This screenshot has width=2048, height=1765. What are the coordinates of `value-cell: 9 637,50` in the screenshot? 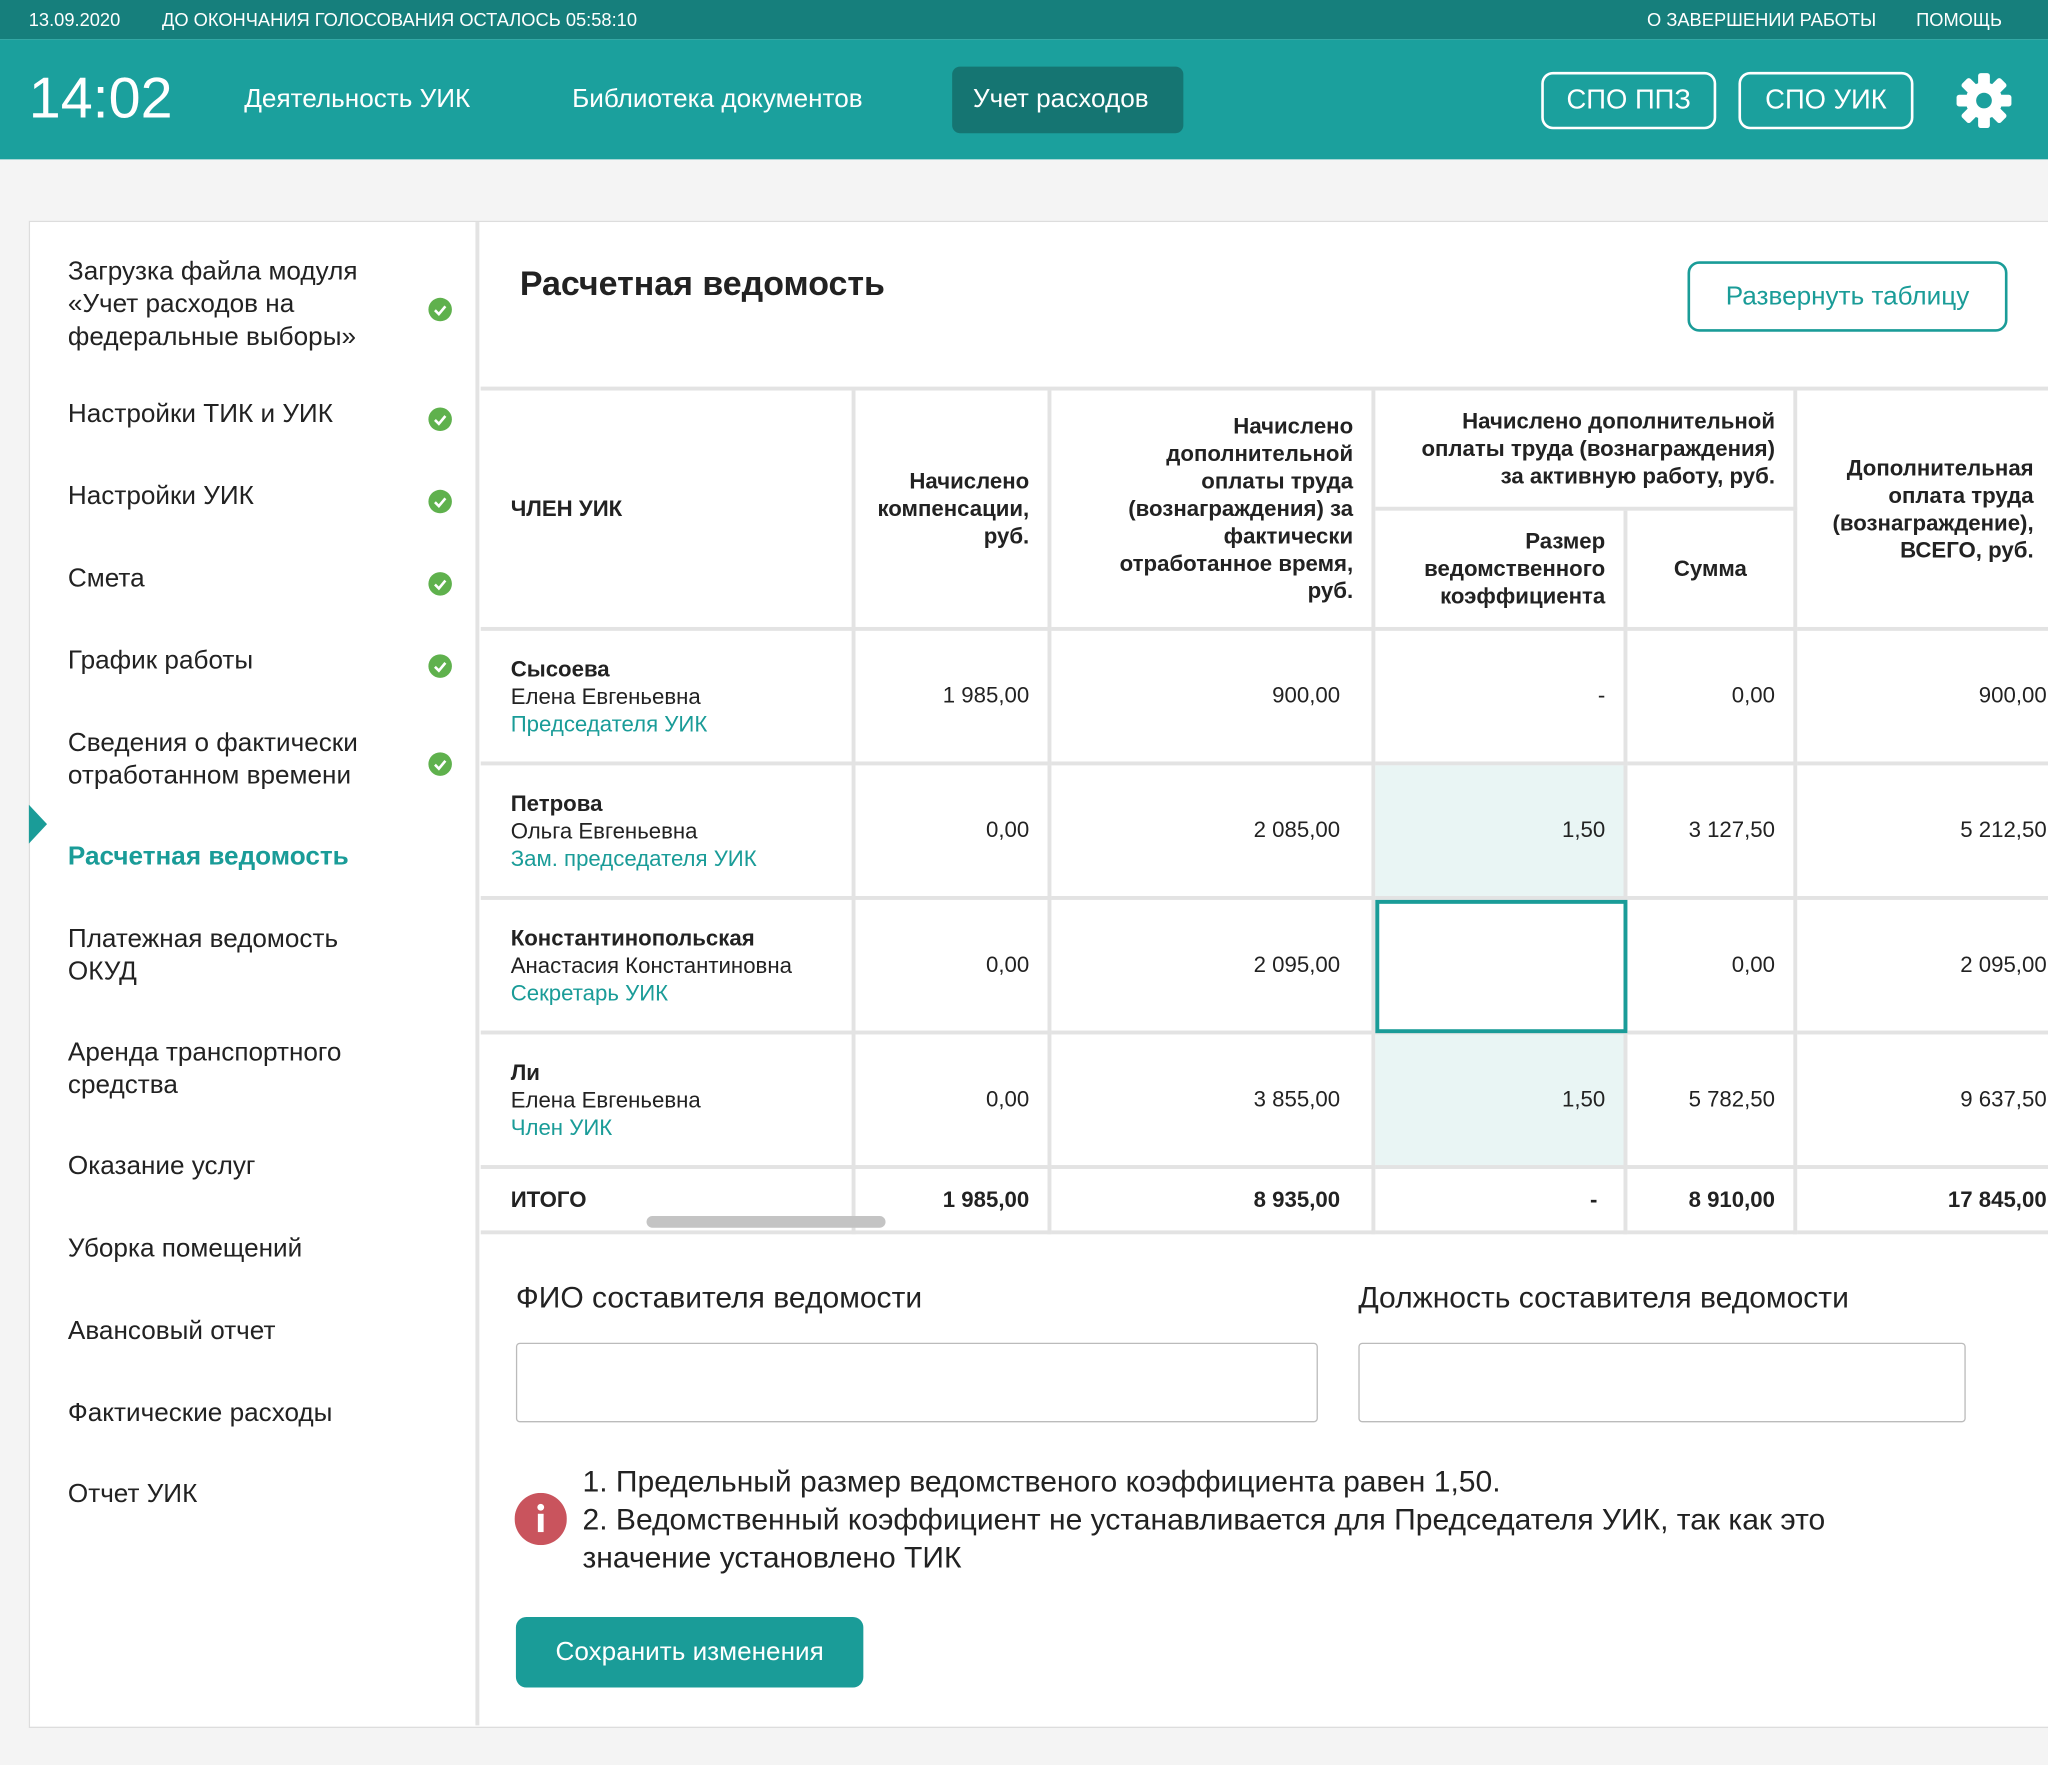 It's located at (1922, 1101).